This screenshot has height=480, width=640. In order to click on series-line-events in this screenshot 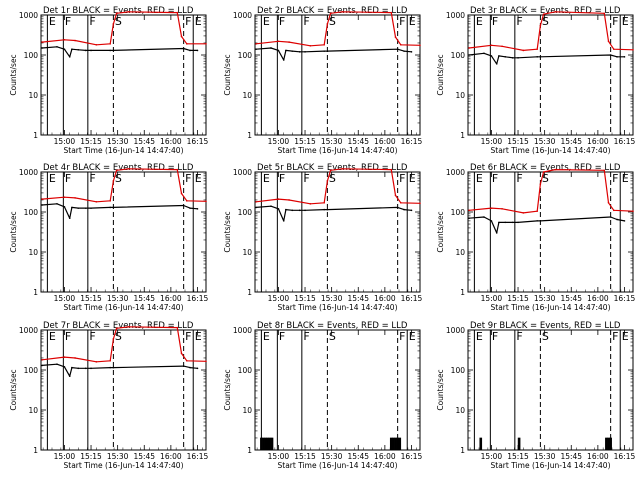, I will do `click(547, 58)`.